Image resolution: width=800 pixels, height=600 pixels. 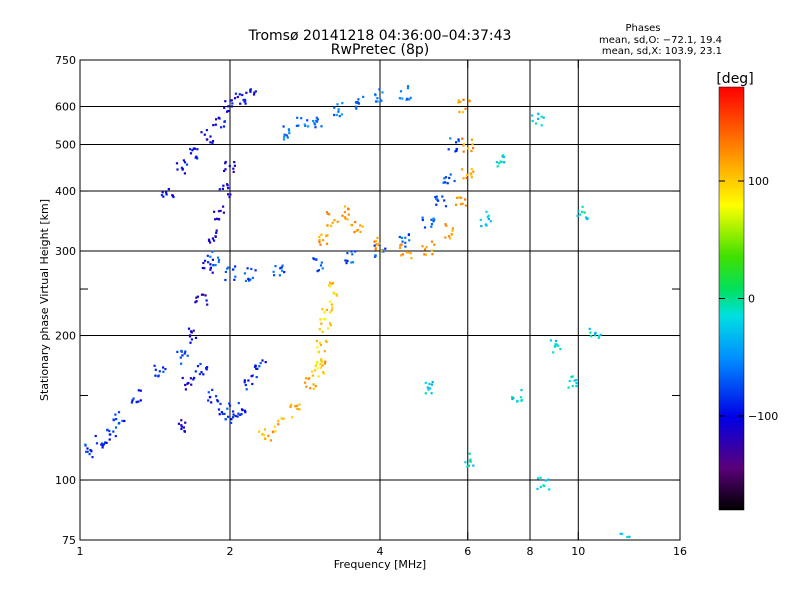 What do you see at coordinates (680, 551) in the screenshot?
I see `x-tick-label: 16` at bounding box center [680, 551].